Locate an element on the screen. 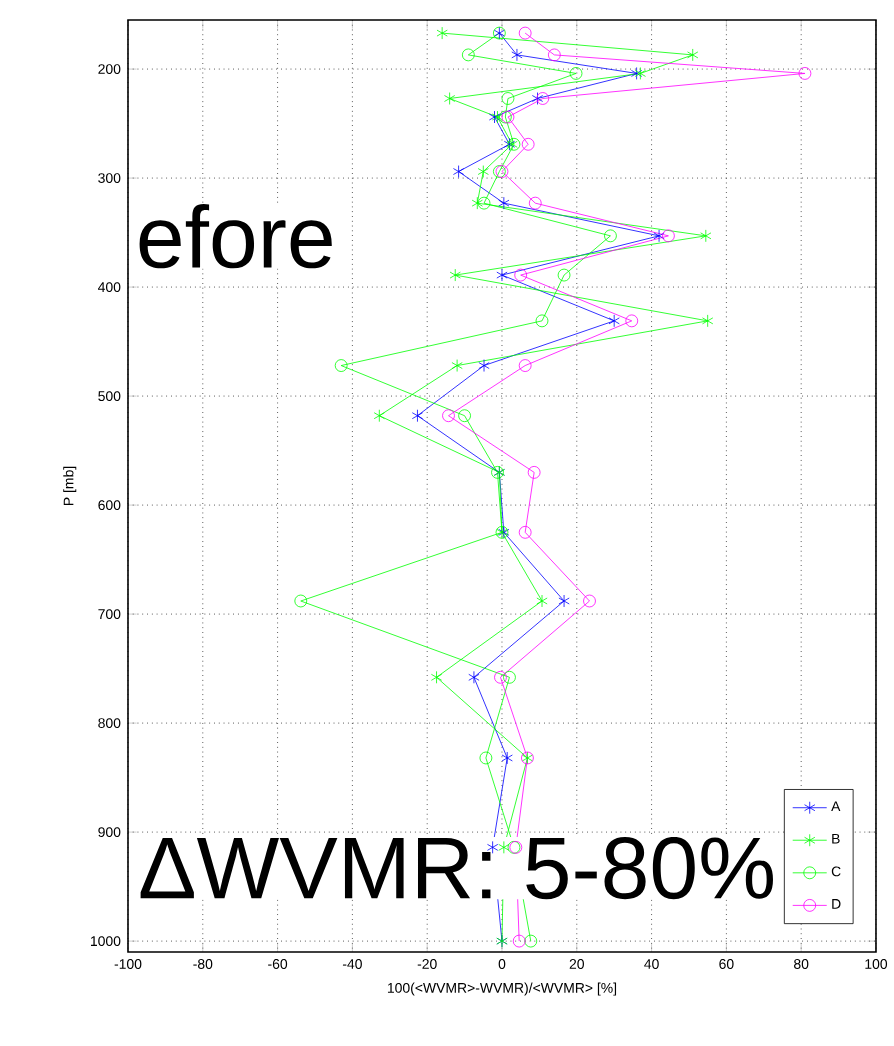  annotation: efore is located at coordinates (235, 236).